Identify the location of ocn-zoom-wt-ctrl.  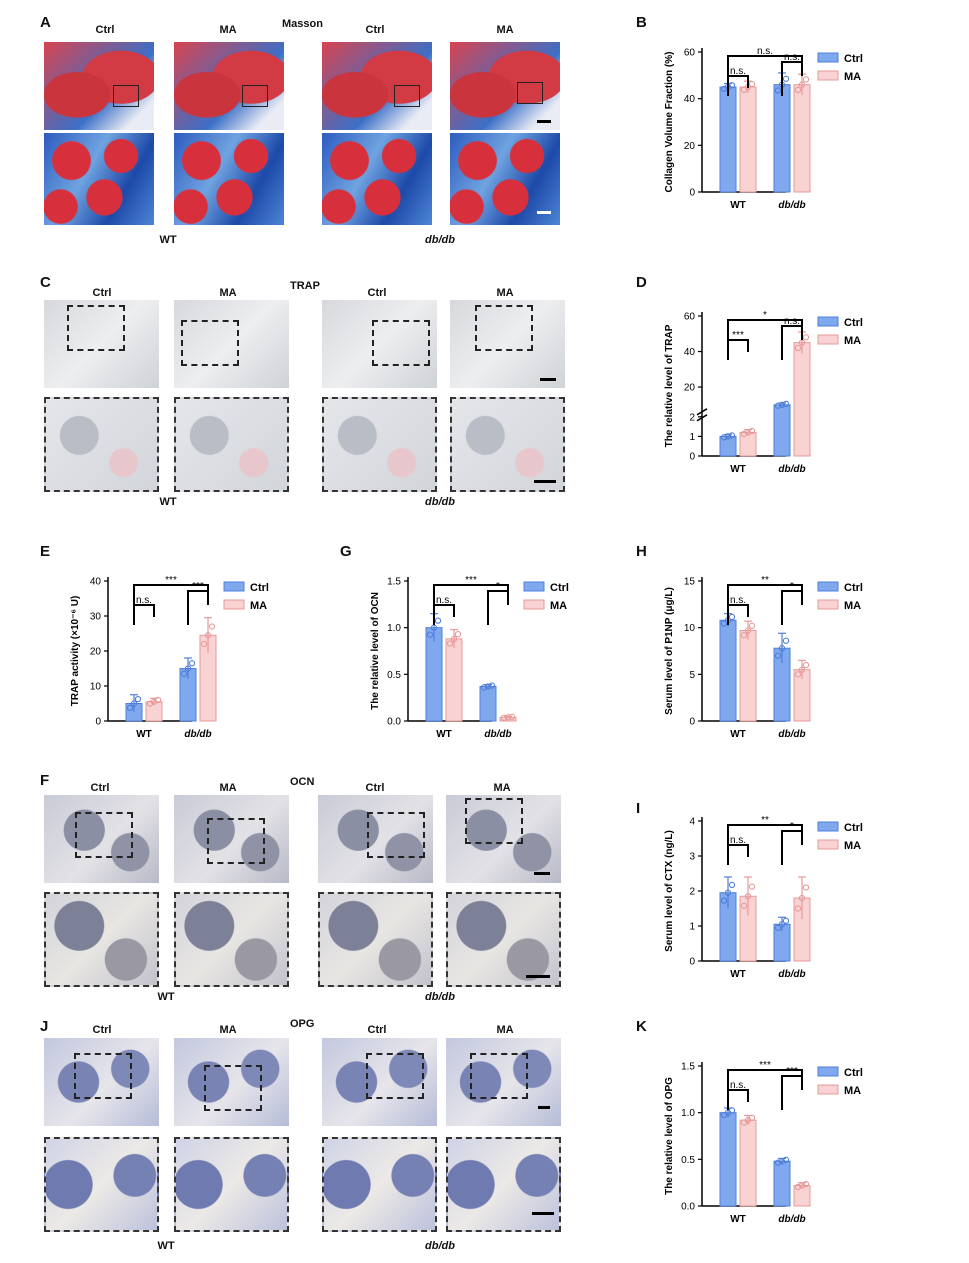
(101, 939).